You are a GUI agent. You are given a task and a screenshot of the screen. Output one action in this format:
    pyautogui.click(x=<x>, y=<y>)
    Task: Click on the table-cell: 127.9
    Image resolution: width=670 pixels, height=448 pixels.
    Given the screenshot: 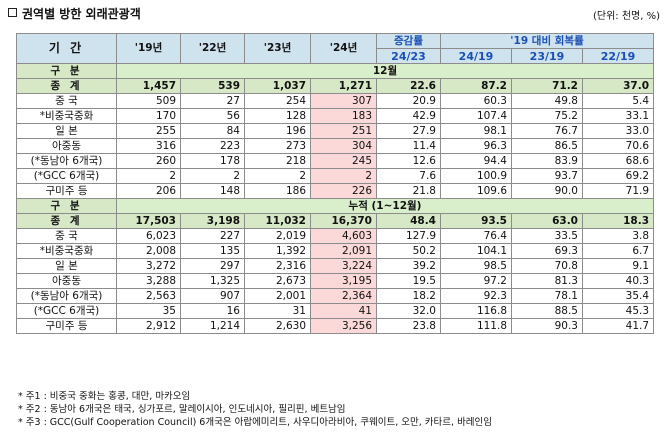 What is the action you would take?
    pyautogui.click(x=408, y=236)
    